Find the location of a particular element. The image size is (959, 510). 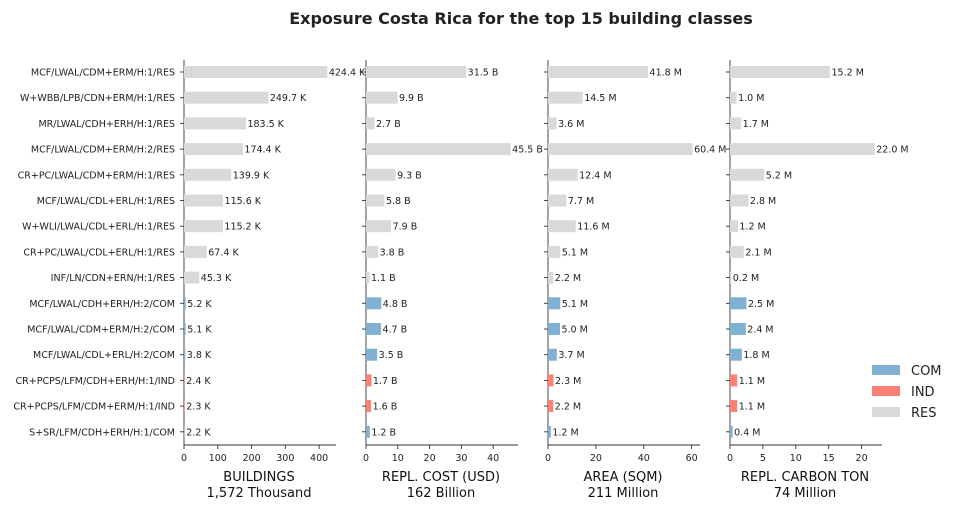

category-label: MCF/LWAL/CDM+ERM/H:2/COM is located at coordinates (101, 330).